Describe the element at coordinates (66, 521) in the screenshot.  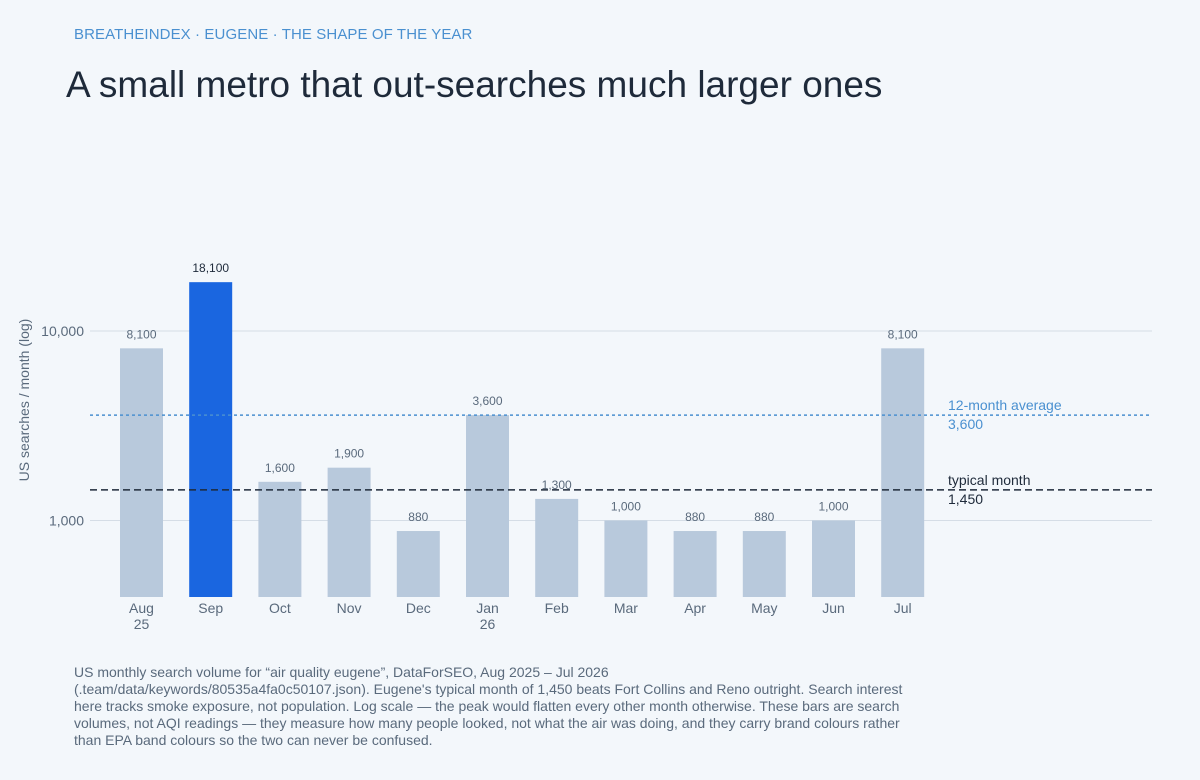
I see `y-tick-label: 1,000` at that location.